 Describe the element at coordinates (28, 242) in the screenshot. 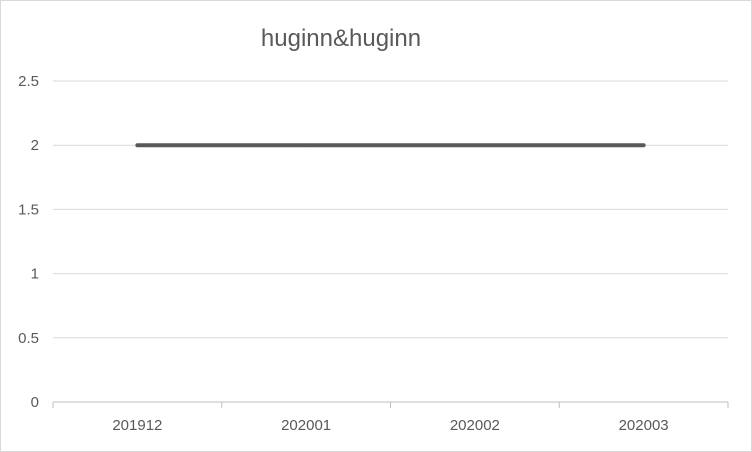

I see `y-axis-tick-labels: 0 0.5 1 1.5 2 2.5` at that location.